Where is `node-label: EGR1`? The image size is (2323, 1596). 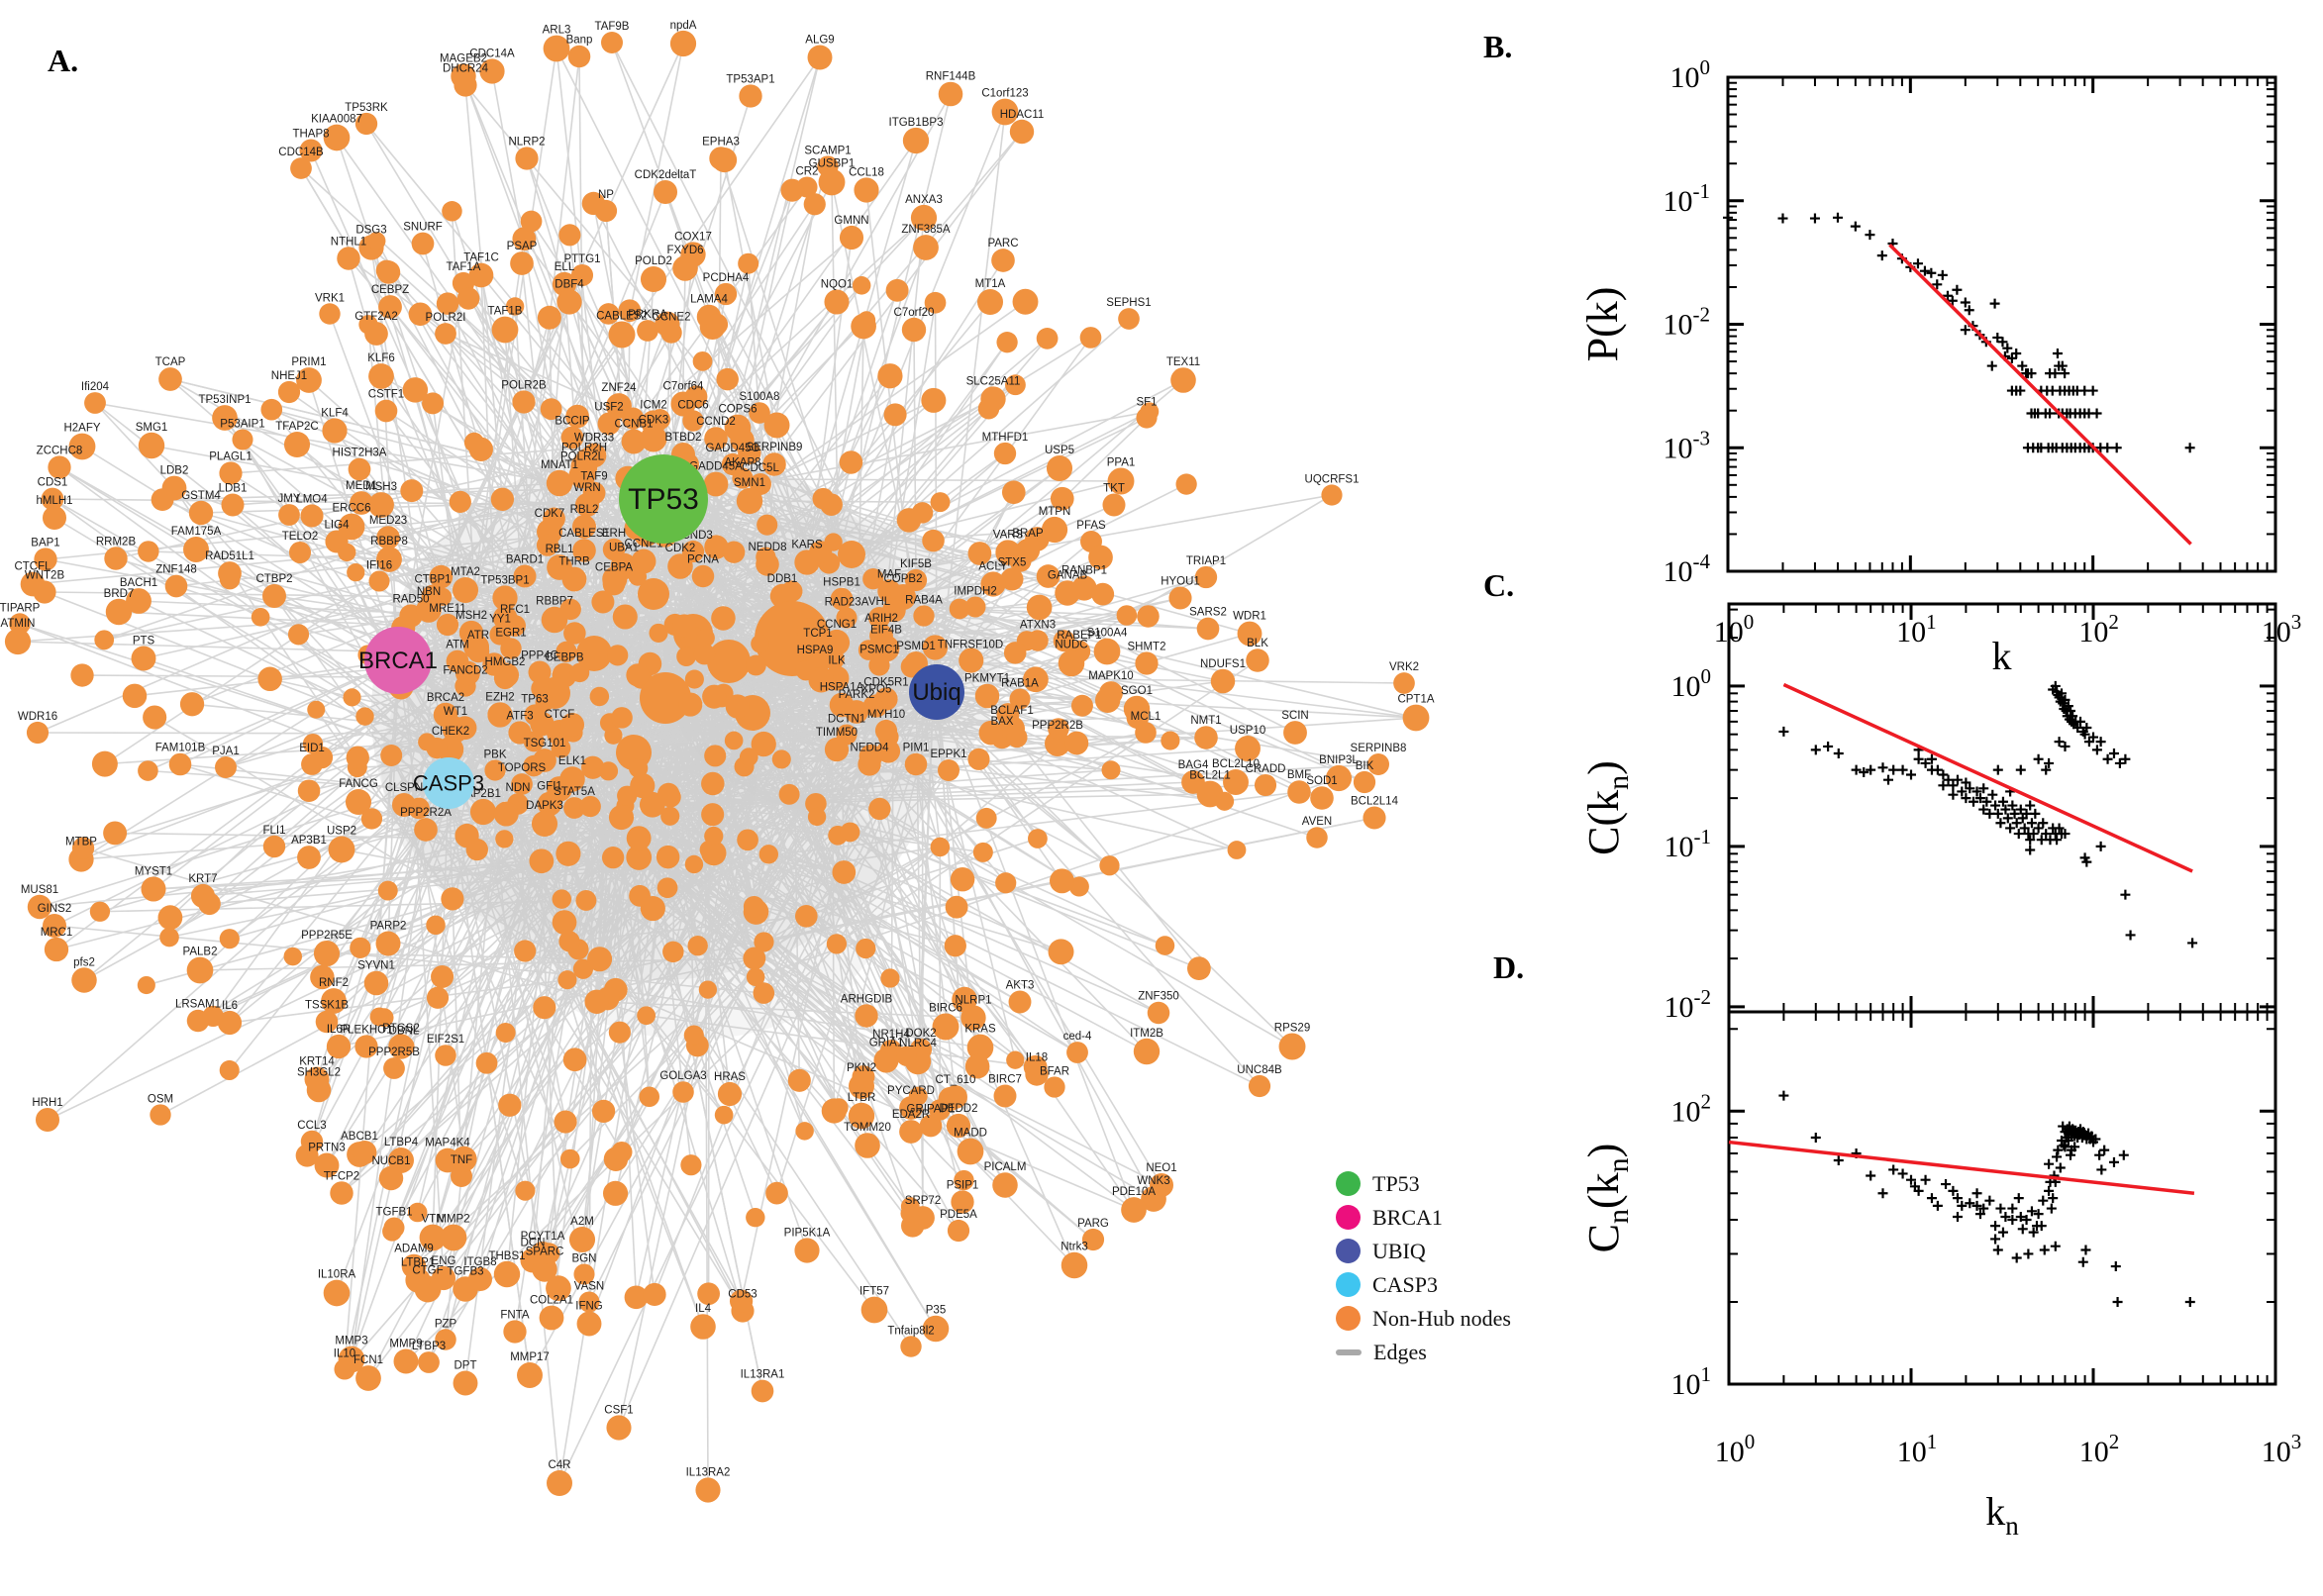
node-label: EGR1 is located at coordinates (511, 633).